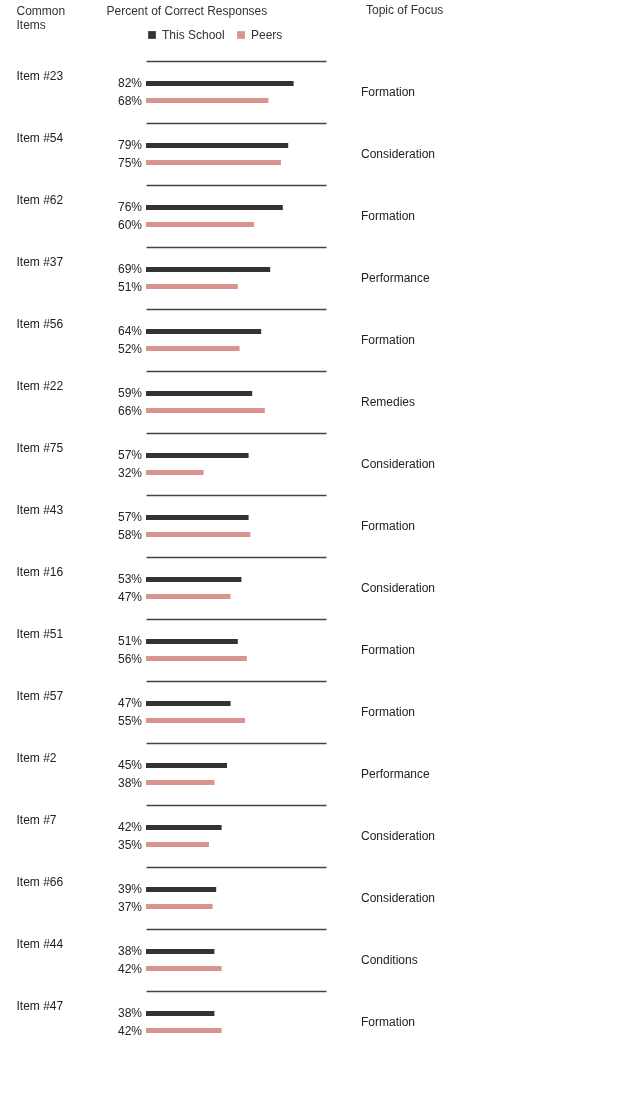 The width and height of the screenshot is (634, 1109). What do you see at coordinates (40, 510) in the screenshot?
I see `y-tick-label: Item #43` at bounding box center [40, 510].